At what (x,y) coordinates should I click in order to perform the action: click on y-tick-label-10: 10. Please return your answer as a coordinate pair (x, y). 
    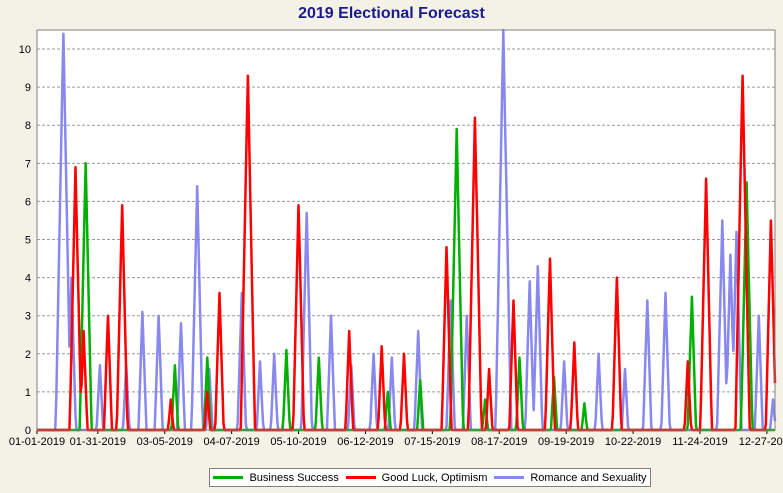
    Looking at the image, I should click on (25, 50).